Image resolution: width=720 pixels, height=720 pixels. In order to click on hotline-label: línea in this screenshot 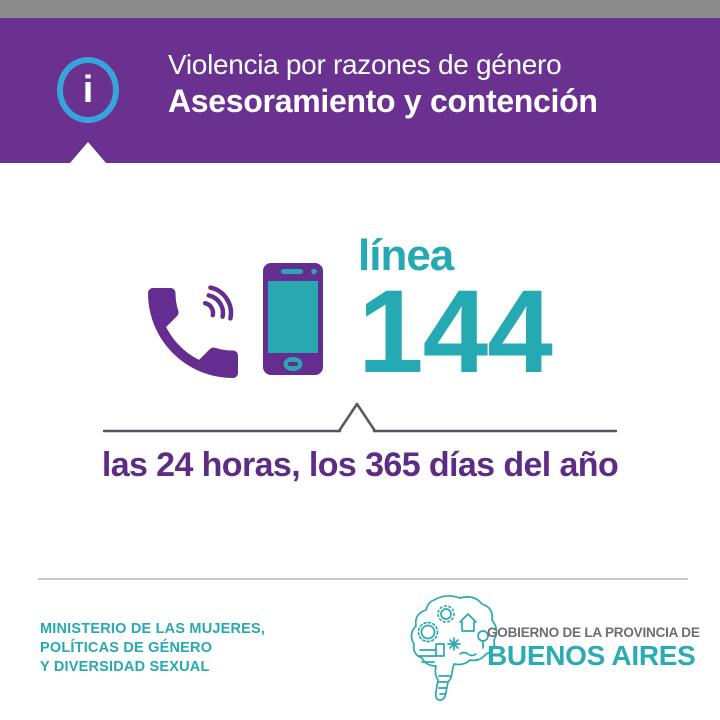, I will do `click(406, 255)`.